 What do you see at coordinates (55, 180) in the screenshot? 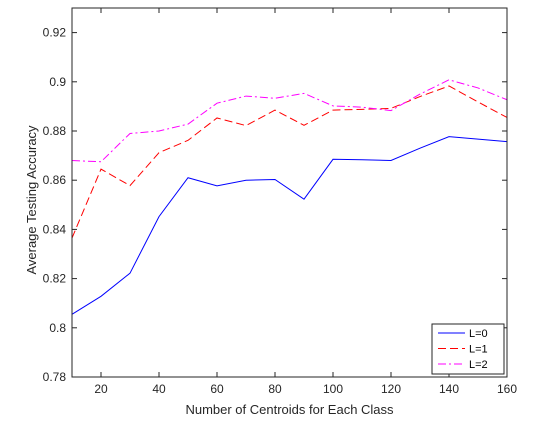
I see `y-tick-label: 0.86` at bounding box center [55, 180].